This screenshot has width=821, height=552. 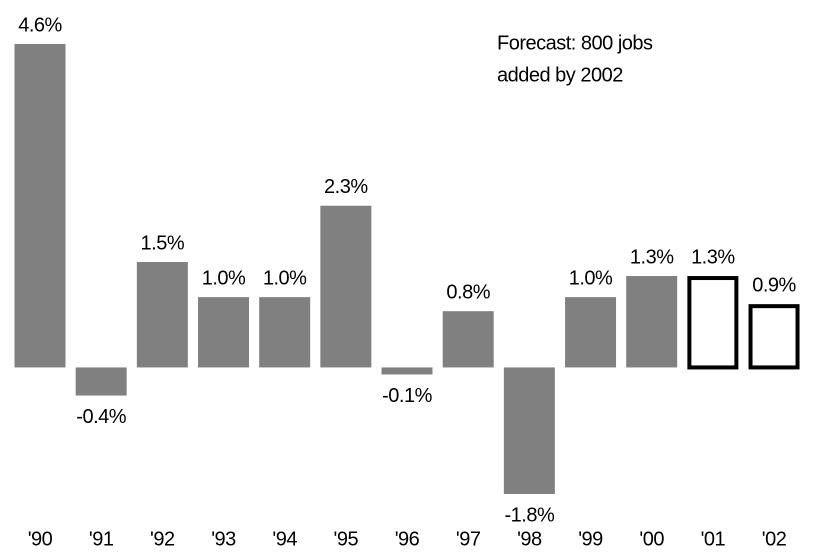 What do you see at coordinates (101, 417) in the screenshot?
I see `value-label: -0.4%` at bounding box center [101, 417].